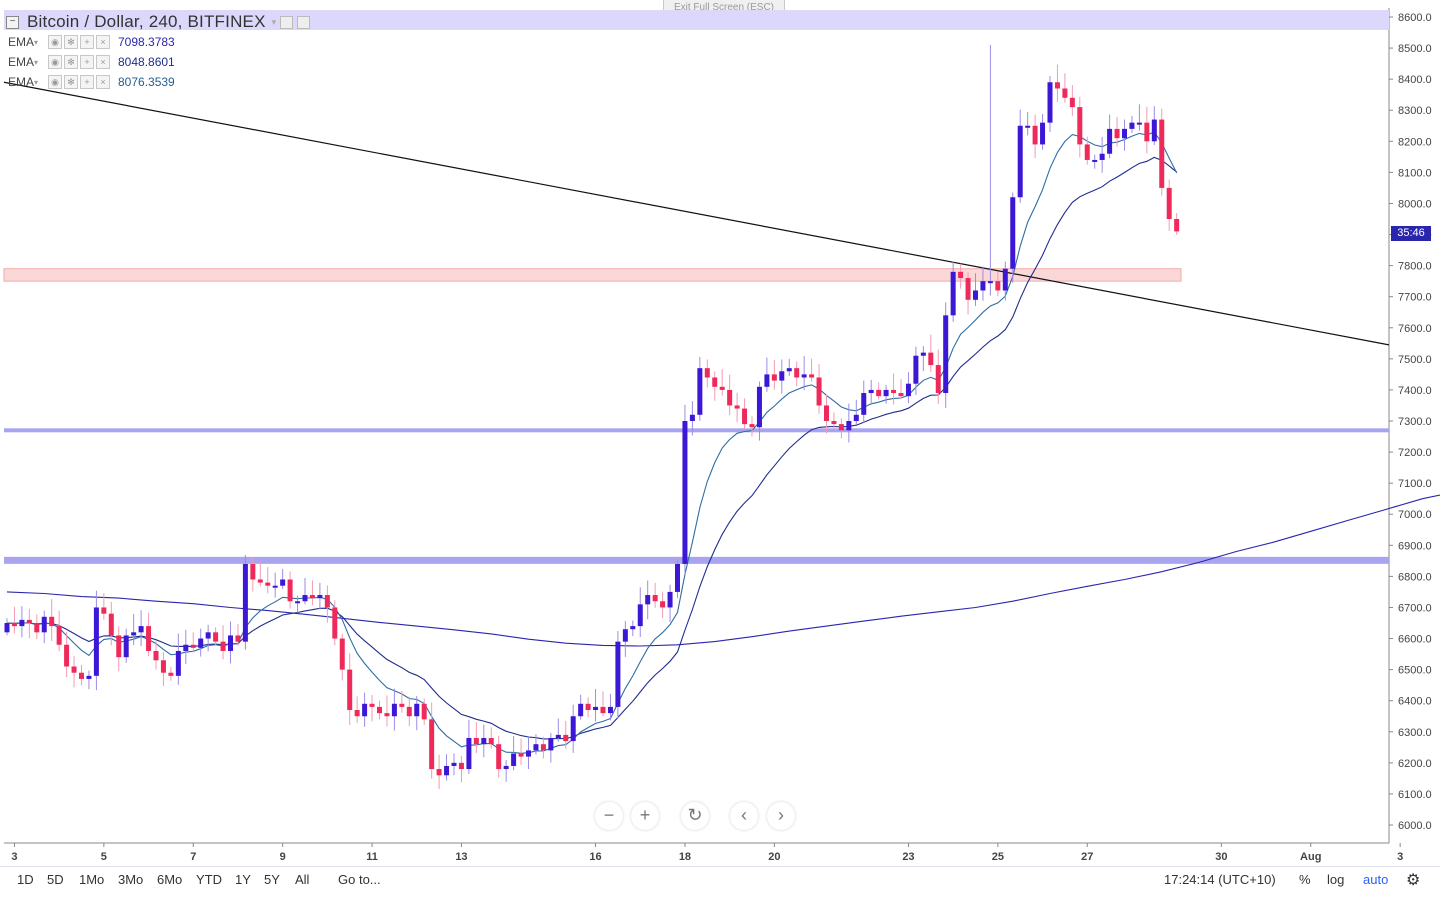 The image size is (1440, 901). I want to click on range-1d-button: 1D, so click(25, 879).